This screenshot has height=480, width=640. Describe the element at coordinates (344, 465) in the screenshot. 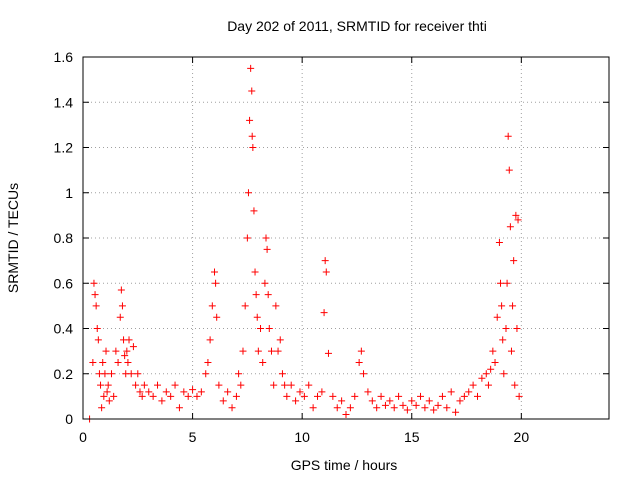

I see `x-axis-label: GPS time / hours` at that location.